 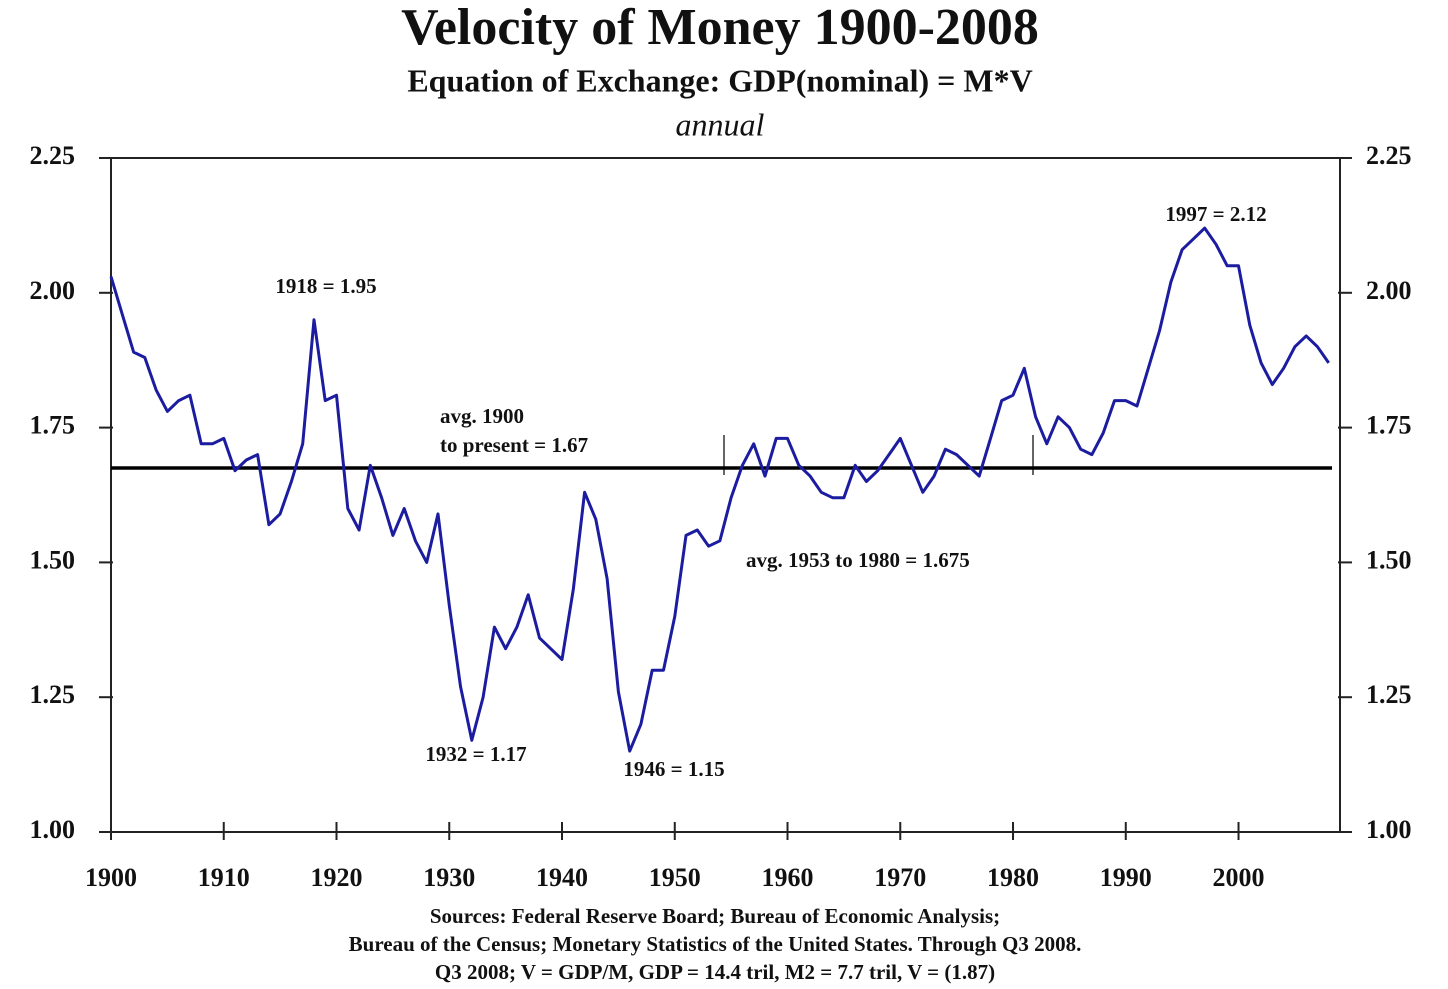 I want to click on y2-tick-label: 1.25, so click(x=1389, y=694).